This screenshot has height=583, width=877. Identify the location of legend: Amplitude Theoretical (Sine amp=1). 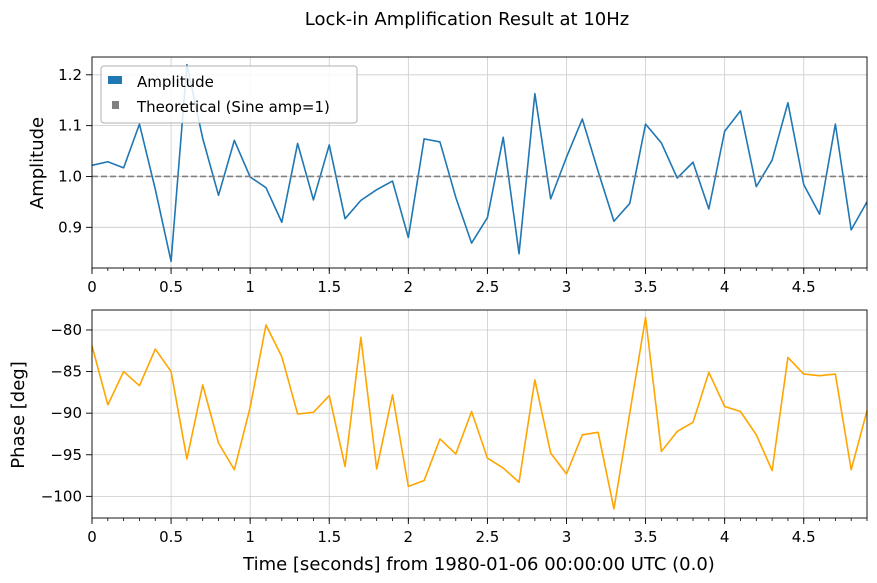
(229, 94).